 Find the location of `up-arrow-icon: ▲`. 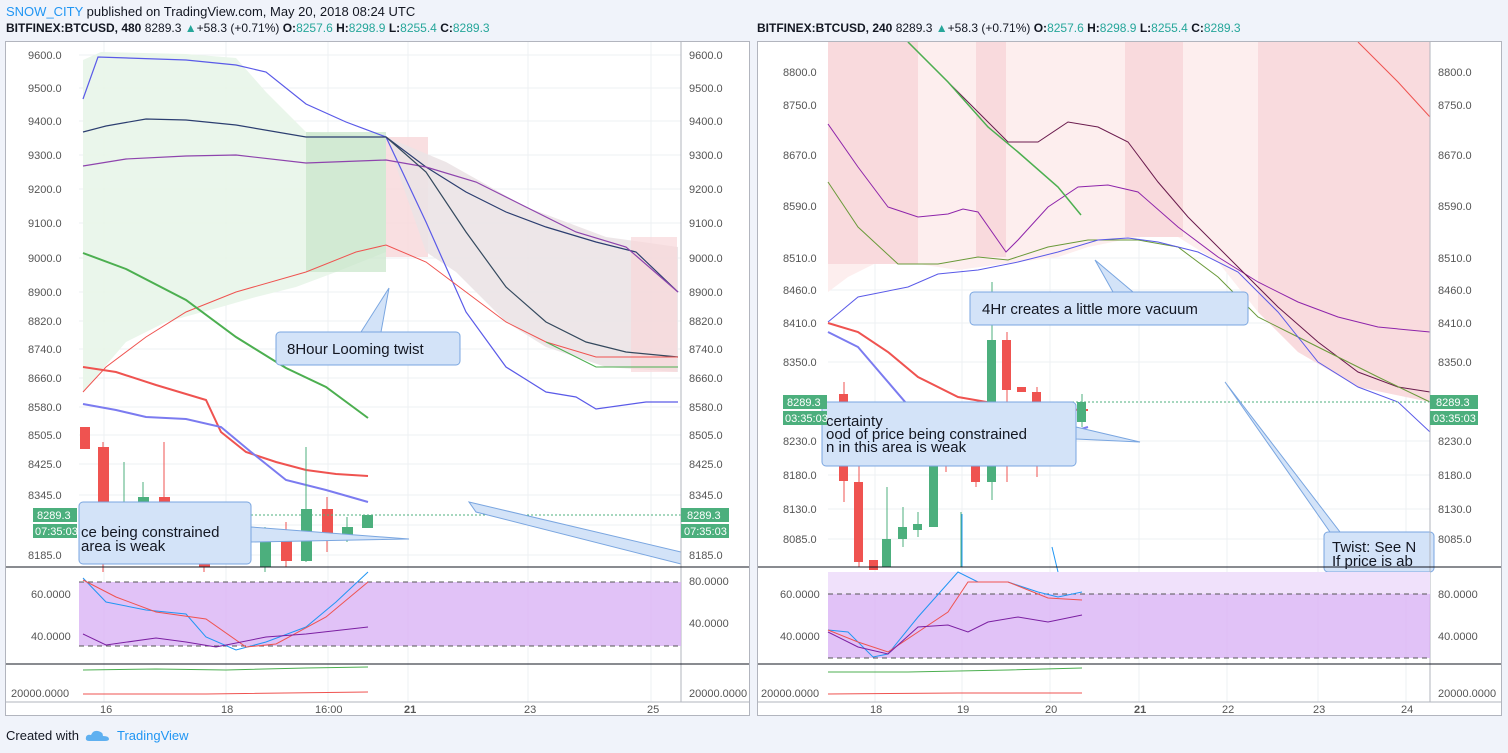

up-arrow-icon: ▲ is located at coordinates (941, 28).